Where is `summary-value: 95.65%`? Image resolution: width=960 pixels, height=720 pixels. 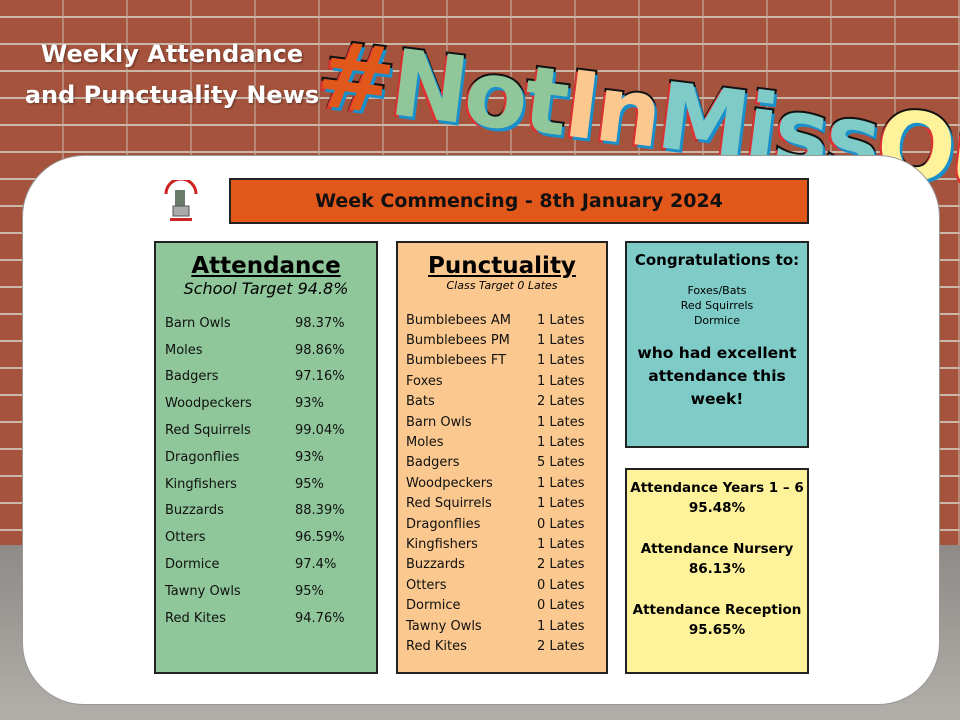
summary-value: 95.65% is located at coordinates (717, 630).